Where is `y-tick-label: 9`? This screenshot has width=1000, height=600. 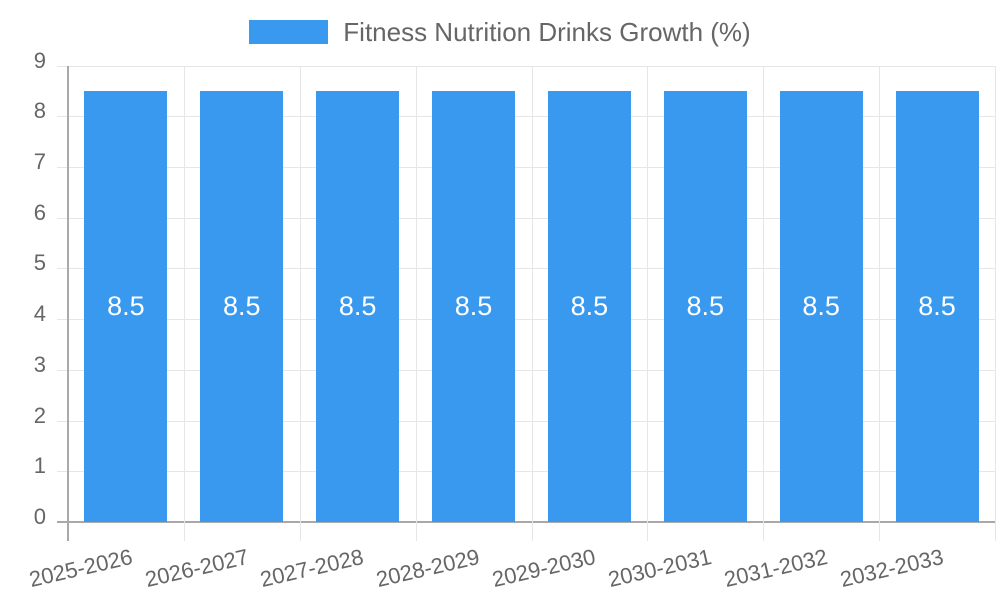
y-tick-label: 9 is located at coordinates (39, 60).